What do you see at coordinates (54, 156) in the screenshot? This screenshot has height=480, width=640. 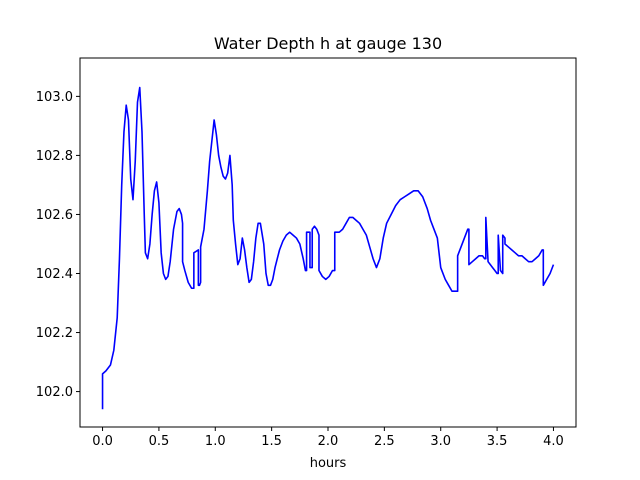 I see `y-tick-label: 102.8` at bounding box center [54, 156].